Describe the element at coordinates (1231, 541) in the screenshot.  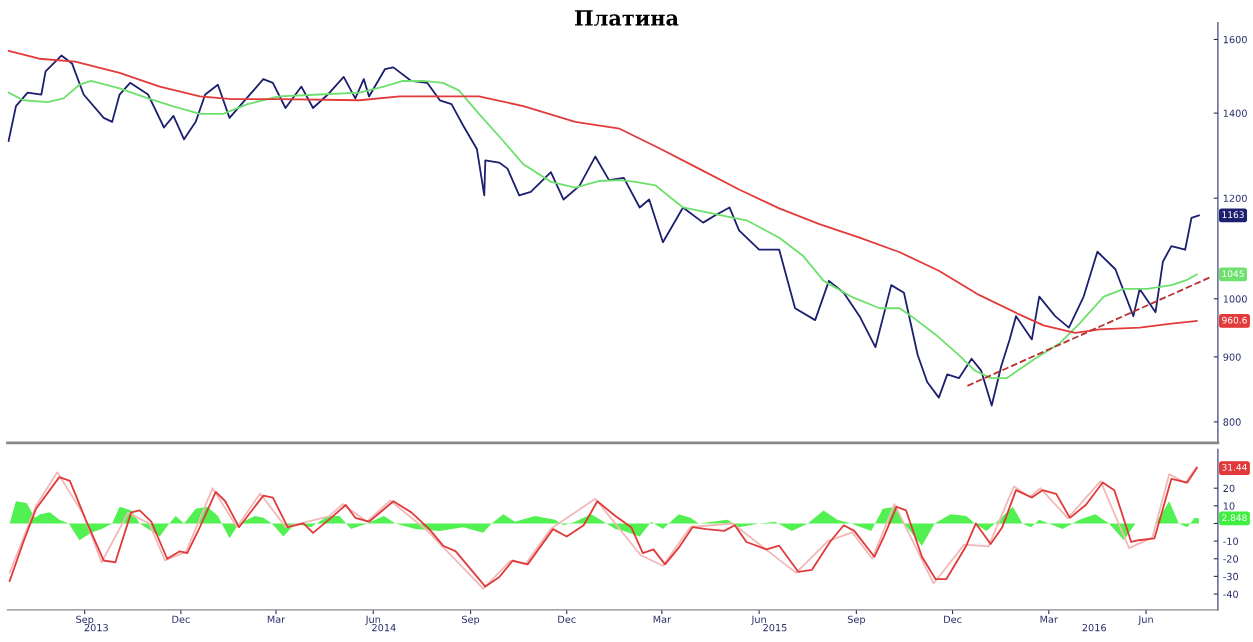
I see `y-tick-label: -10` at that location.